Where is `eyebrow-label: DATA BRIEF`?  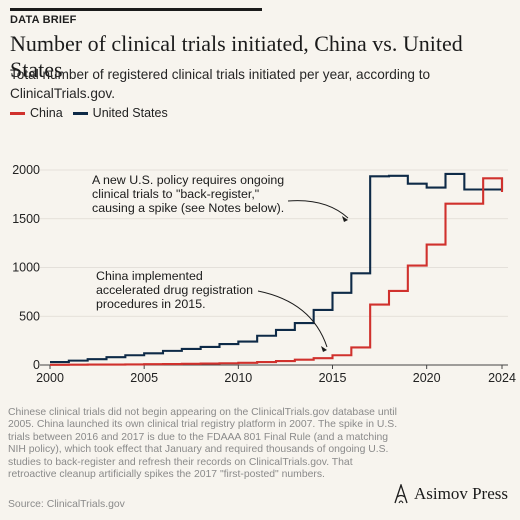 eyebrow-label: DATA BRIEF is located at coordinates (43, 20).